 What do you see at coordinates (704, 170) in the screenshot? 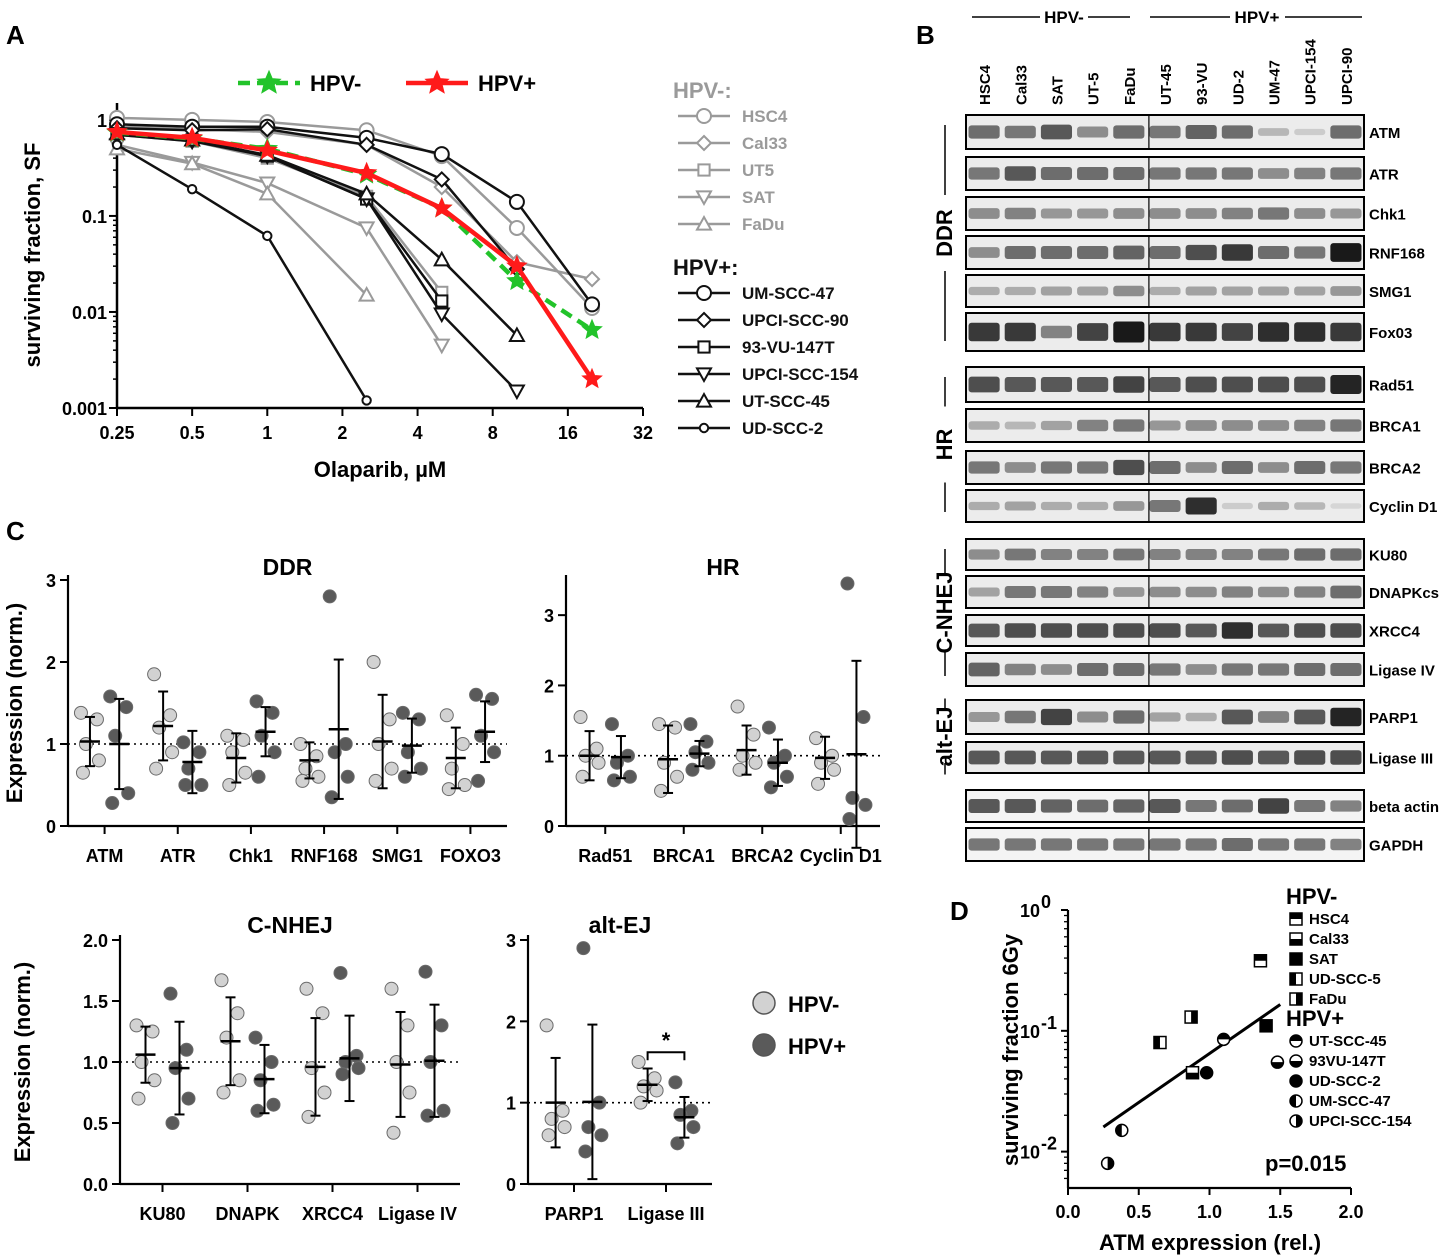
I see `panel-a-legend-marker` at bounding box center [704, 170].